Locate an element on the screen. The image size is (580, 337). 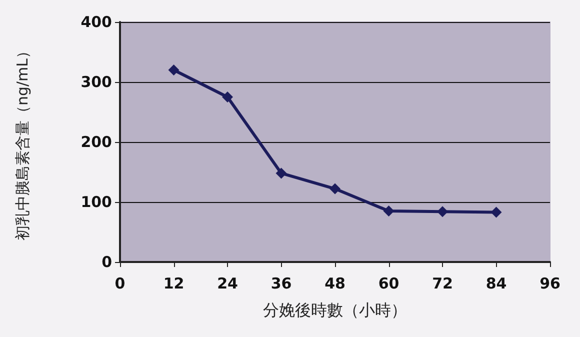
y-tick-label: 300 is located at coordinates (96, 82).